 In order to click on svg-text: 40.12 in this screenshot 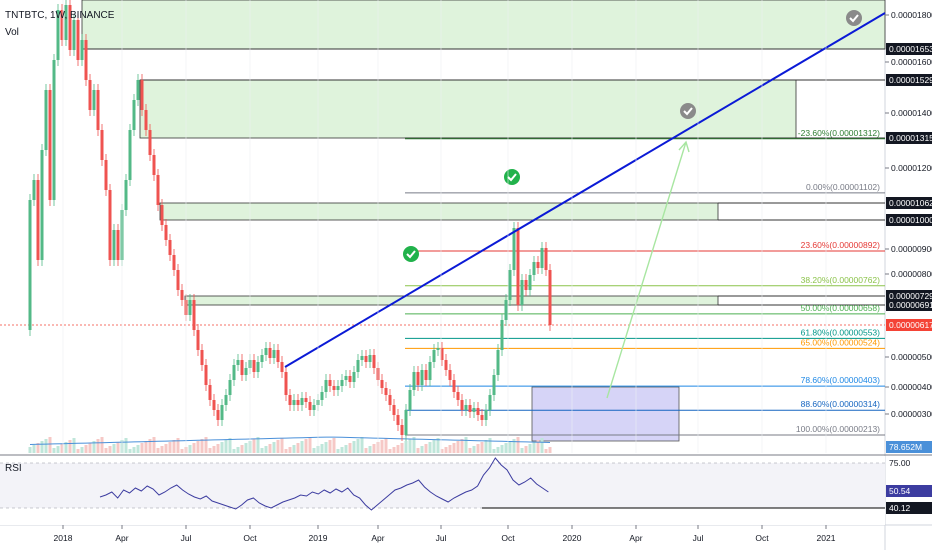, I will do `click(900, 508)`.